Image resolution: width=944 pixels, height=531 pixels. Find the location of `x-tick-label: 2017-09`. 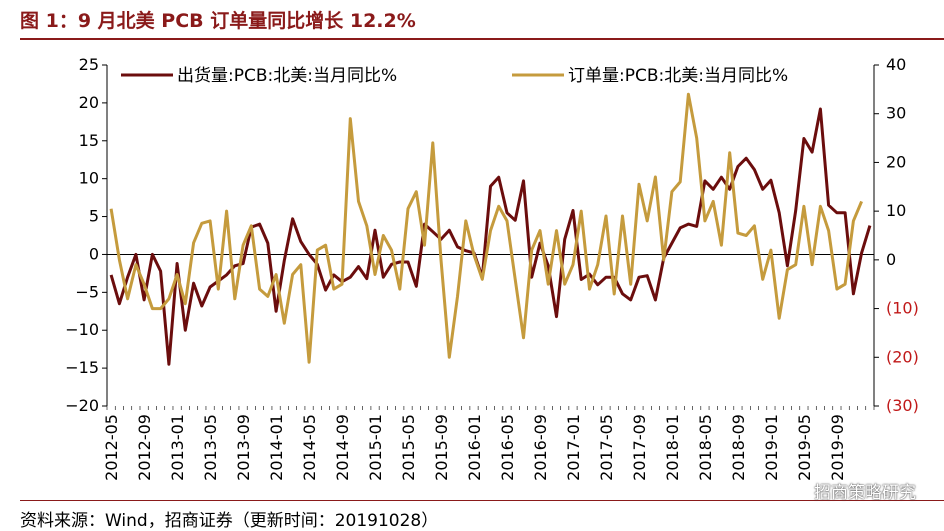

x-tick-label: 2017-09 is located at coordinates (639, 447).